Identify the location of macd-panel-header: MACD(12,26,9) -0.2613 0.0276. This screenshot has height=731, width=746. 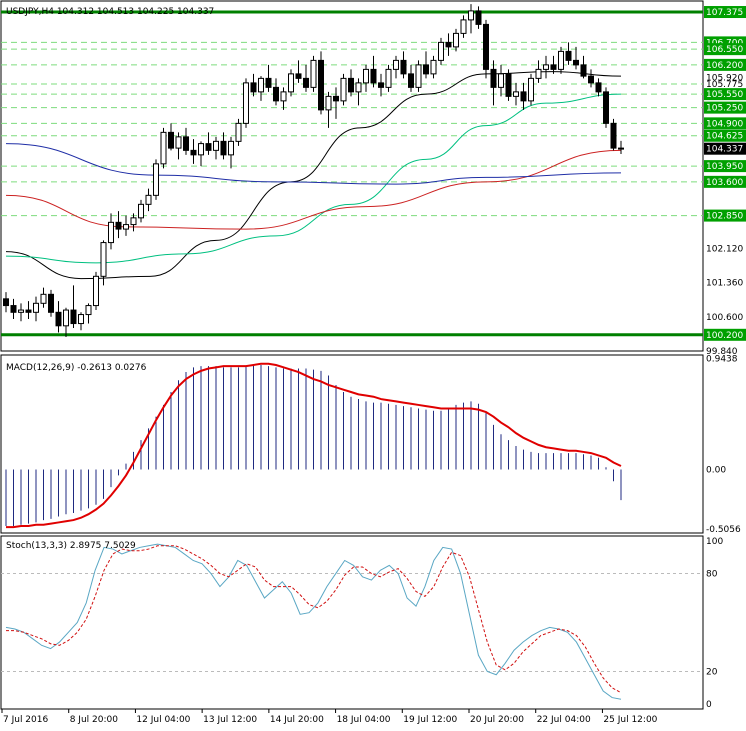
(76, 368).